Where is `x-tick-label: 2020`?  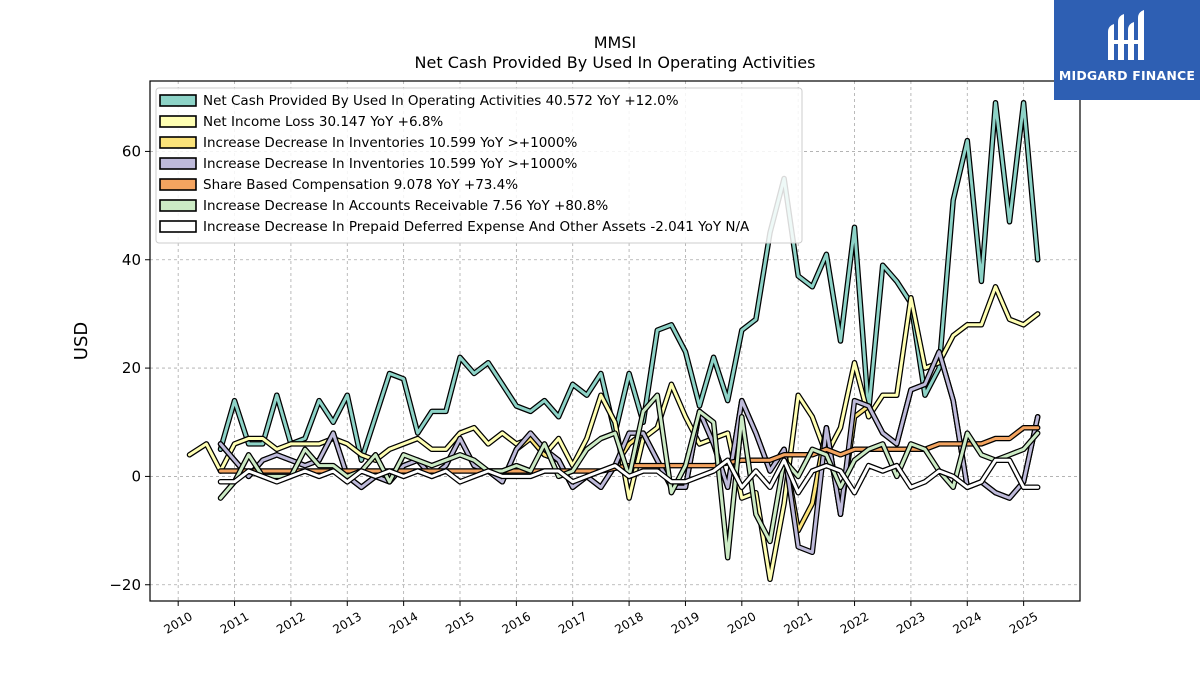
x-tick-label: 2020 is located at coordinates (741, 622).